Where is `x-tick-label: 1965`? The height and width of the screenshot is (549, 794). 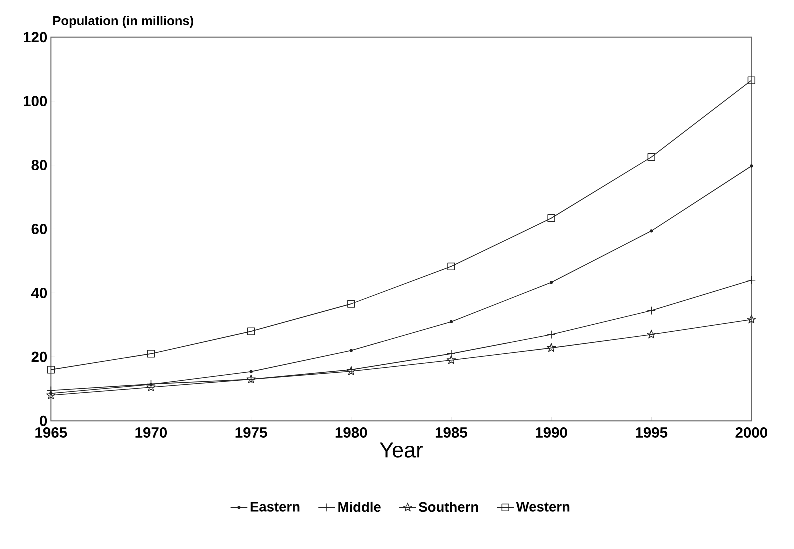
x-tick-label: 1965 is located at coordinates (52, 433).